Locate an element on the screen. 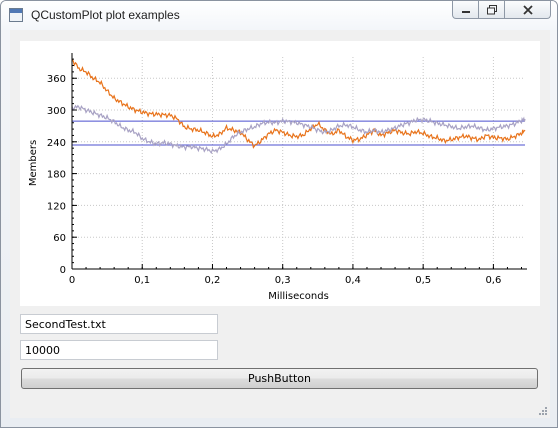  window-controls is located at coordinates (501, 11).